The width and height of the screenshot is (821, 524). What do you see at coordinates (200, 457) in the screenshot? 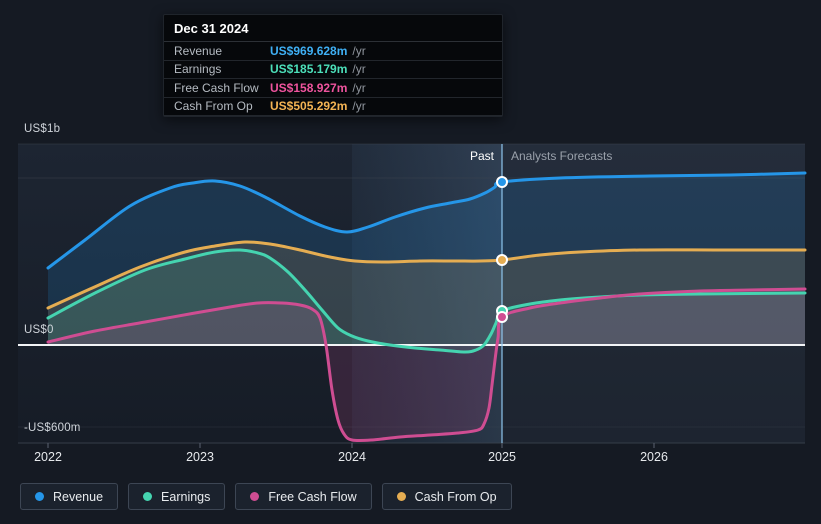
I see `x-axis-label-2023: 2023` at bounding box center [200, 457].